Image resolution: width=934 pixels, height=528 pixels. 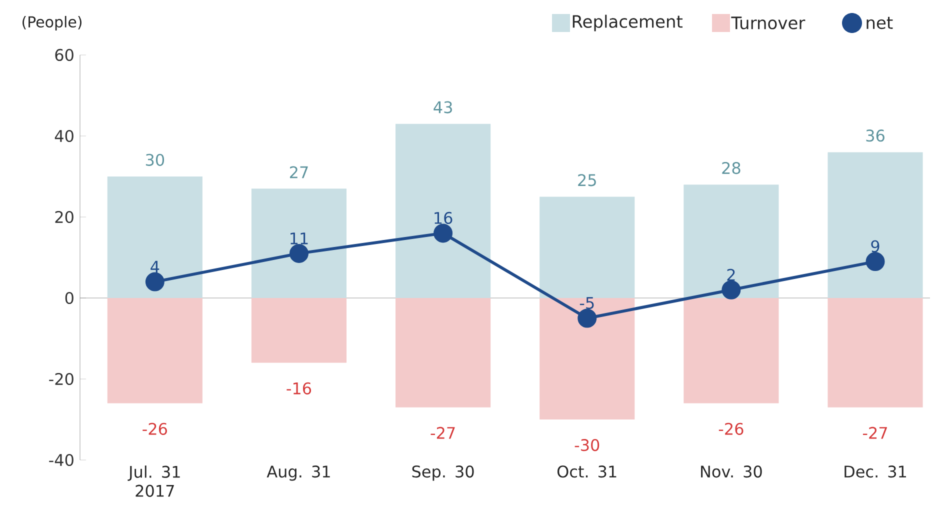 What do you see at coordinates (155, 160) in the screenshot?
I see `data-label: 30` at bounding box center [155, 160].